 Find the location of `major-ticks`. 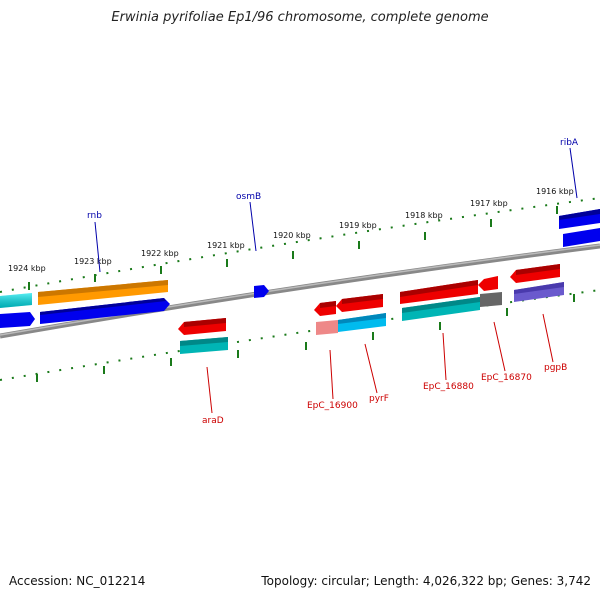

major-ticks is located at coordinates (293, 248).